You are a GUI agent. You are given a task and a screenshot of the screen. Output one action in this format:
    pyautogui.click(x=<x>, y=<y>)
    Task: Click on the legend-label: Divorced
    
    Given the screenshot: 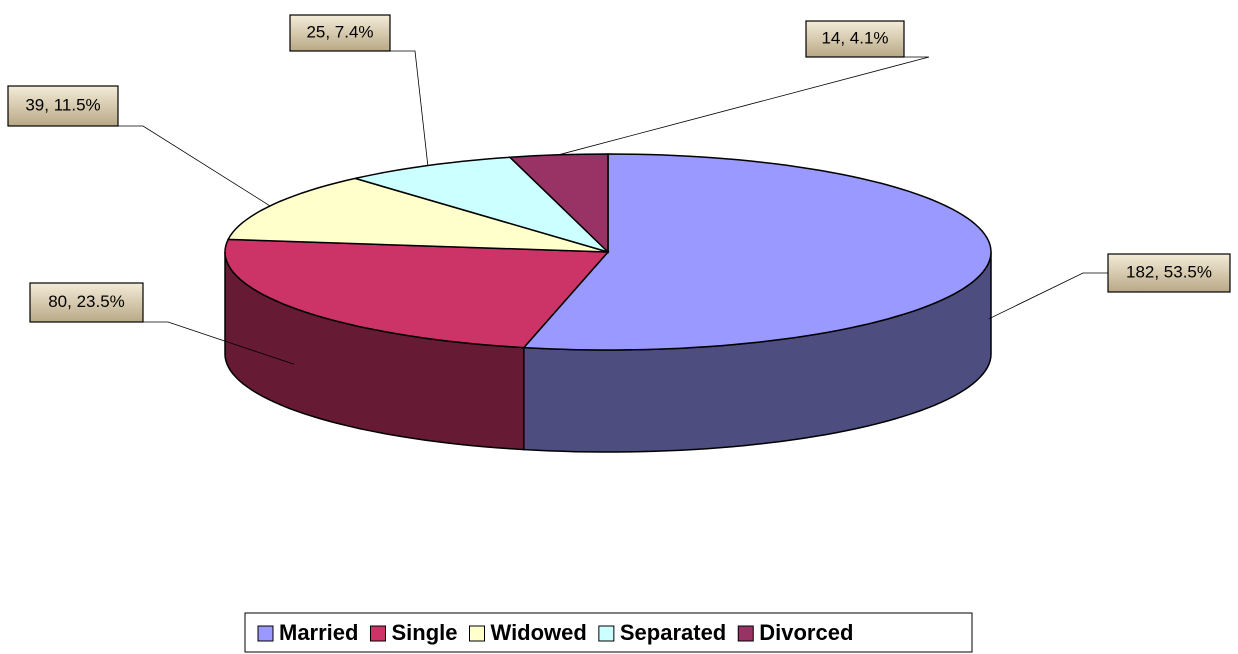 What is the action you would take?
    pyautogui.click(x=806, y=632)
    